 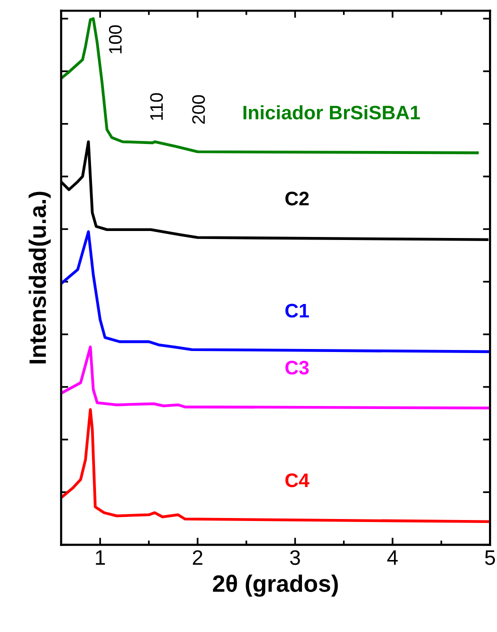 What do you see at coordinates (297, 480) in the screenshot?
I see `series-label: C4` at bounding box center [297, 480].